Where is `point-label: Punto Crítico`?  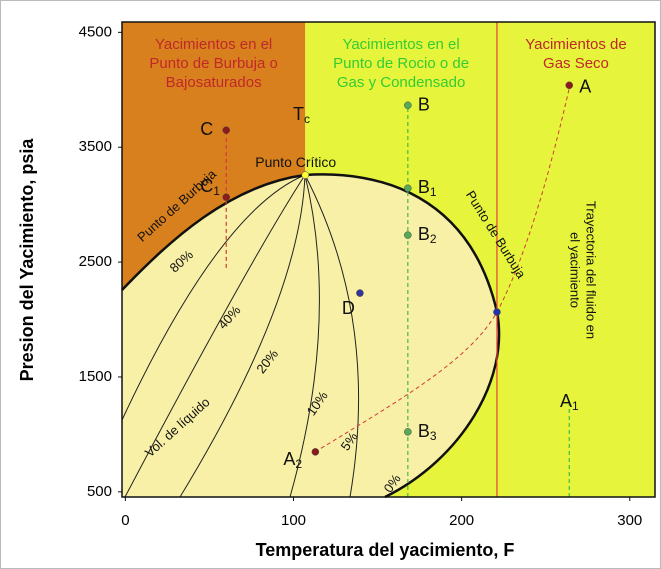
point-label: Punto Crítico is located at coordinates (295, 162).